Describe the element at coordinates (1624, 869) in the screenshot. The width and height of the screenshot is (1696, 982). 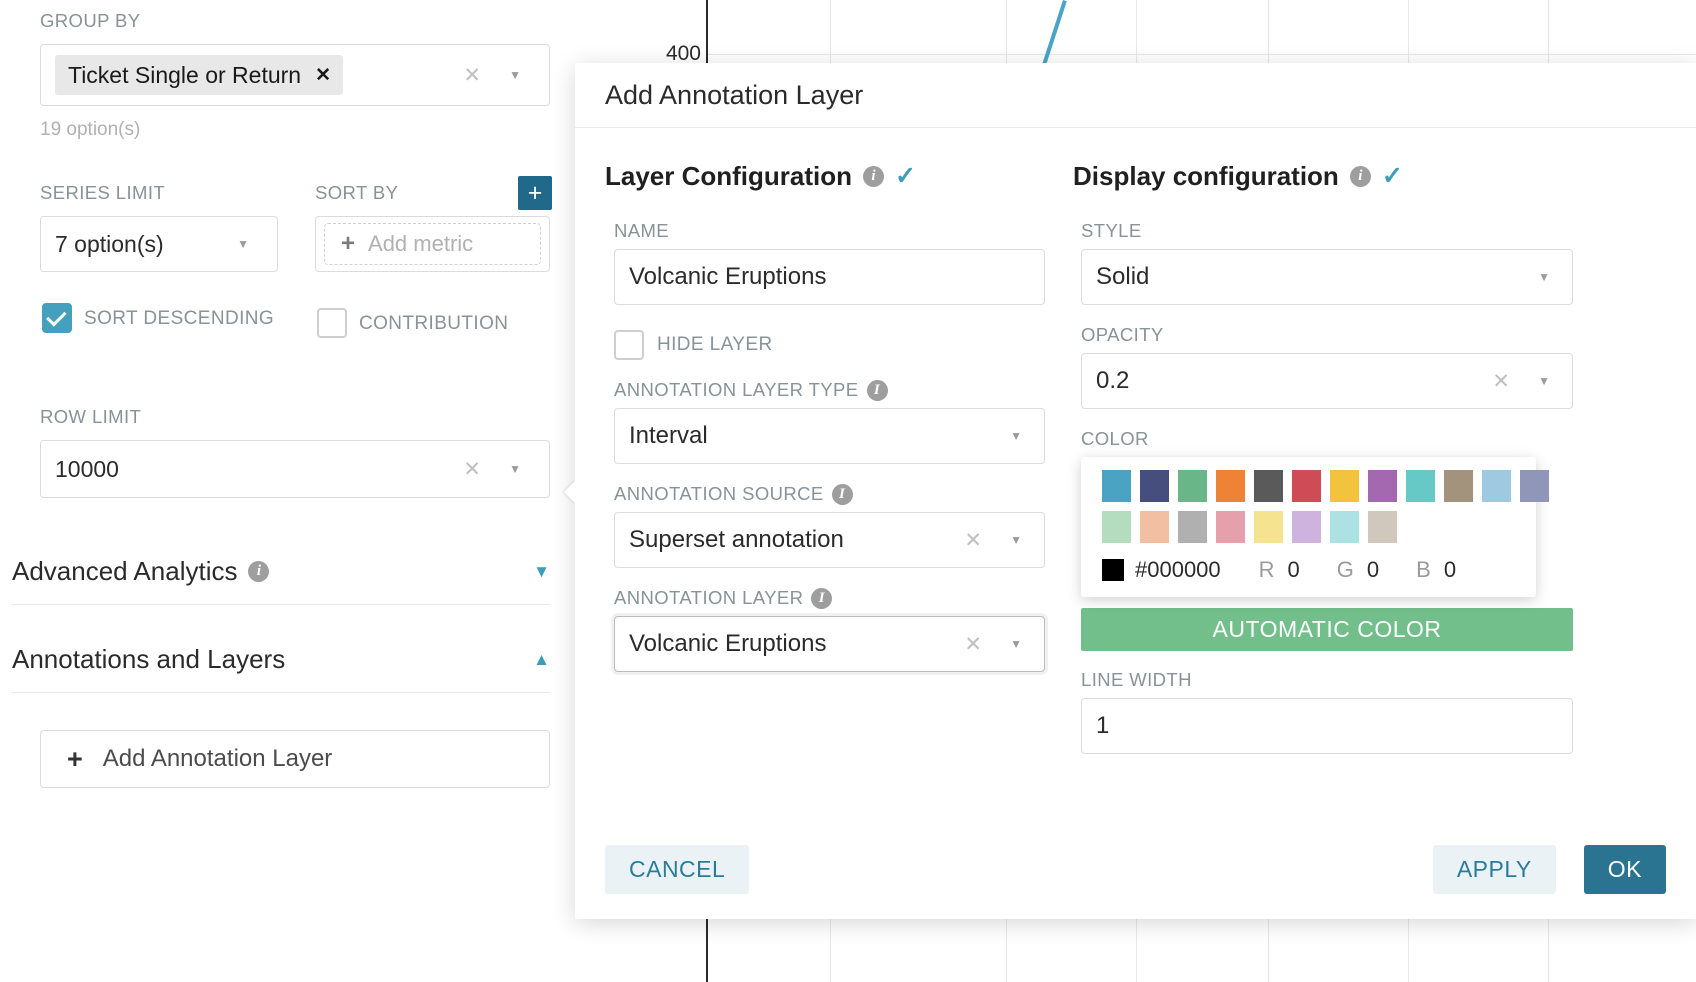
I see `ok-button: OK` at that location.